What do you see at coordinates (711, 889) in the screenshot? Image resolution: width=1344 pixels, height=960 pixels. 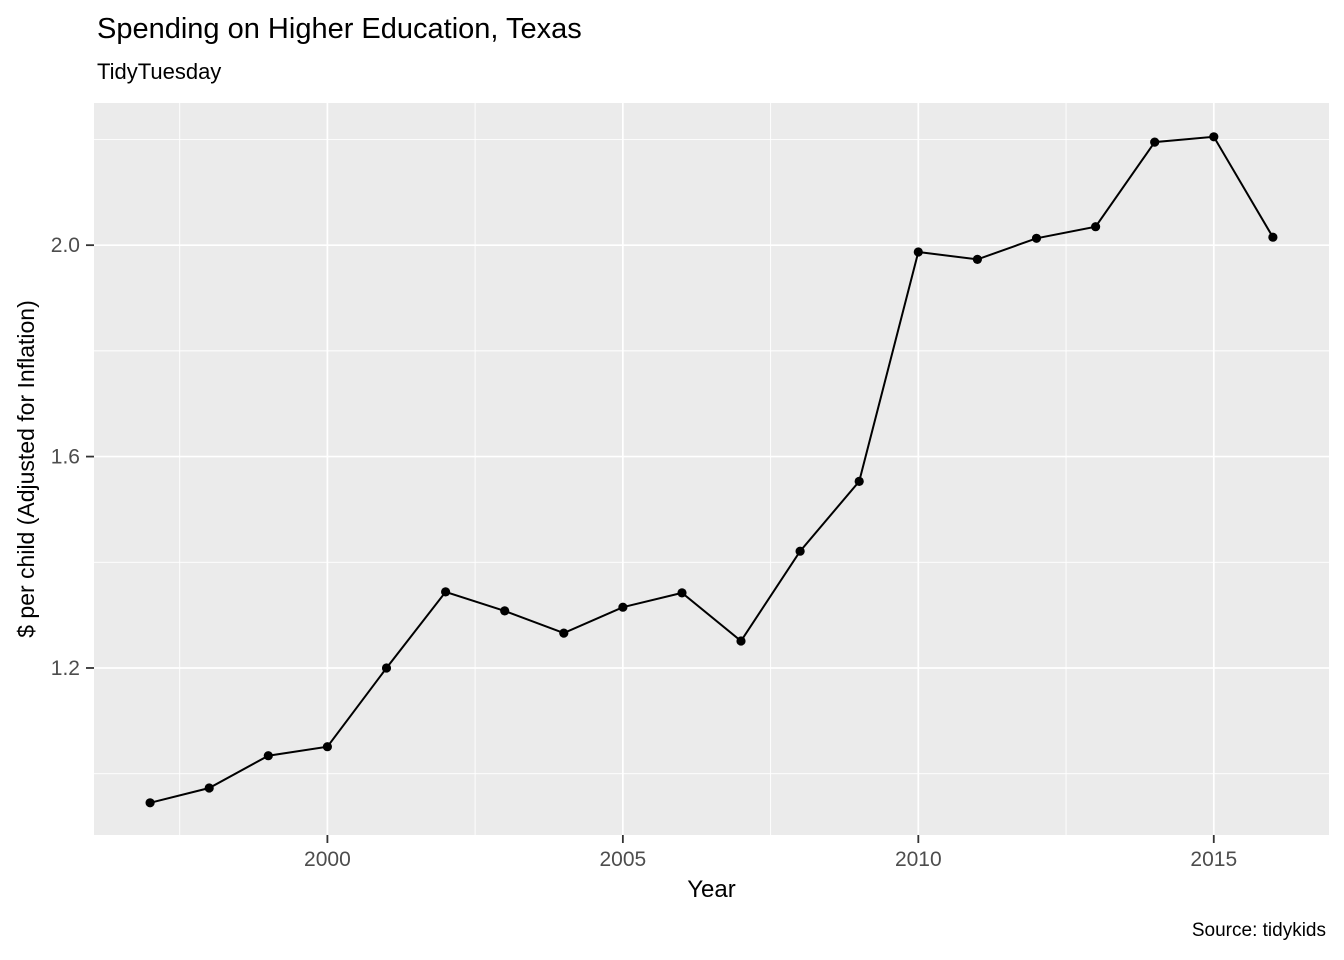 I see `x-axis-title: Year` at bounding box center [711, 889].